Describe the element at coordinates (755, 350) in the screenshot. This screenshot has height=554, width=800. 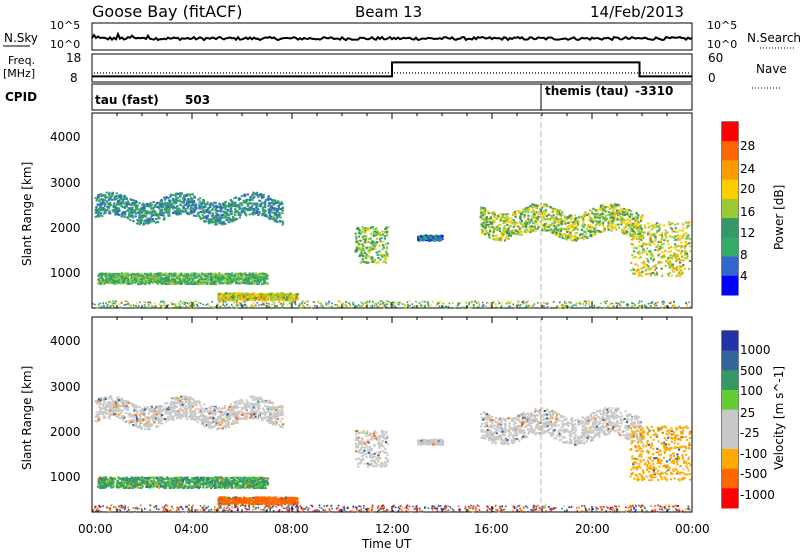
I see `vel-cb-1000: 1000` at that location.